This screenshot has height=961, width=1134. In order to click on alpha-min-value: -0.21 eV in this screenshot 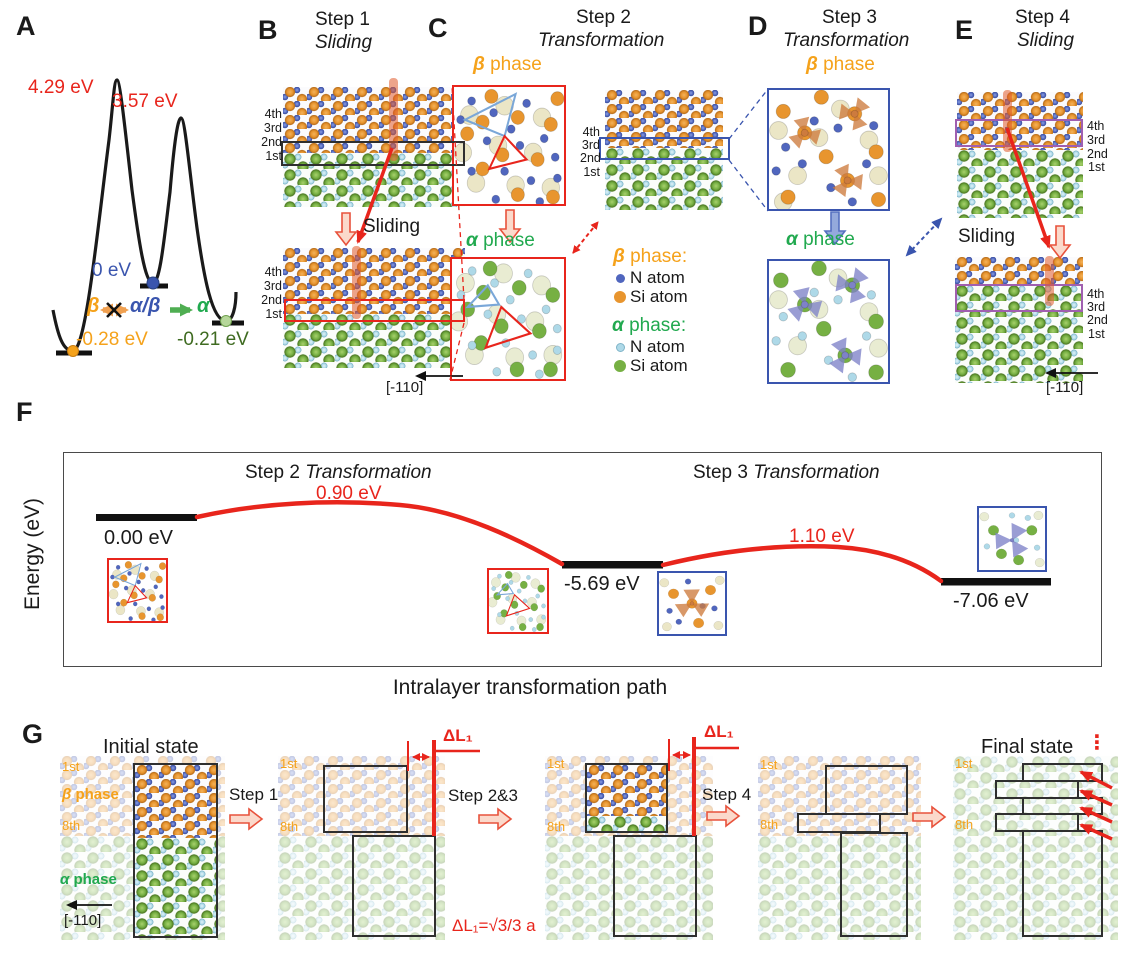, I will do `click(213, 339)`.